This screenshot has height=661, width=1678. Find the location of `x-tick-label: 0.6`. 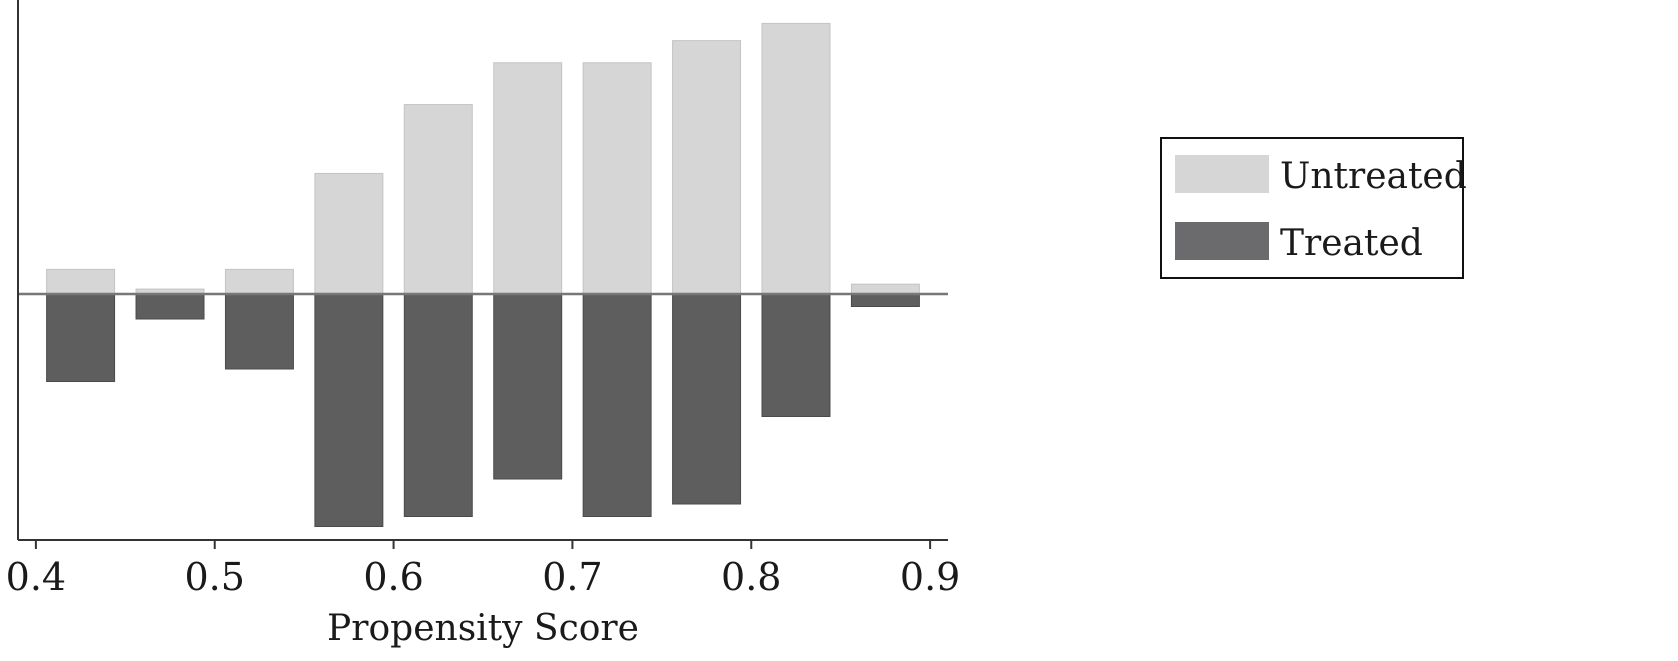

x-tick-label: 0.6 is located at coordinates (393, 577).